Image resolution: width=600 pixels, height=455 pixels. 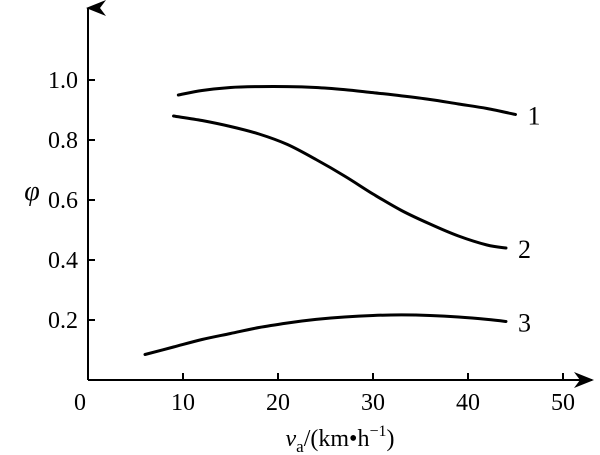 What do you see at coordinates (377, 431) in the screenshot?
I see `x-axis-label-sup: −1` at bounding box center [377, 431].